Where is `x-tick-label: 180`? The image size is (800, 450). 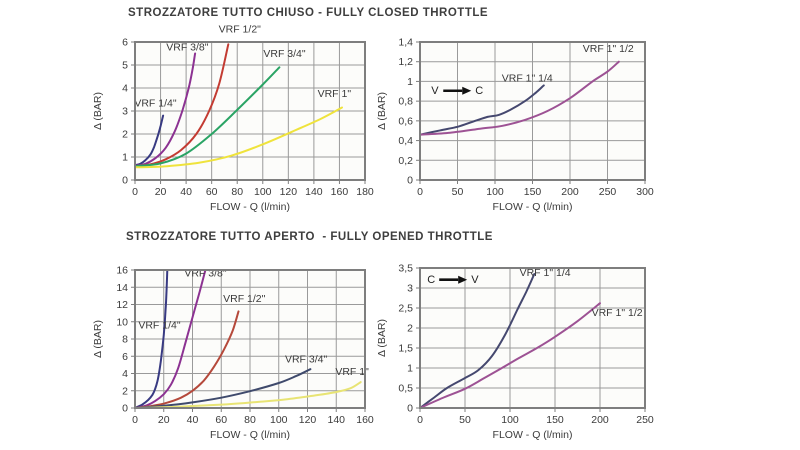
x-tick-label: 180 is located at coordinates (365, 192).